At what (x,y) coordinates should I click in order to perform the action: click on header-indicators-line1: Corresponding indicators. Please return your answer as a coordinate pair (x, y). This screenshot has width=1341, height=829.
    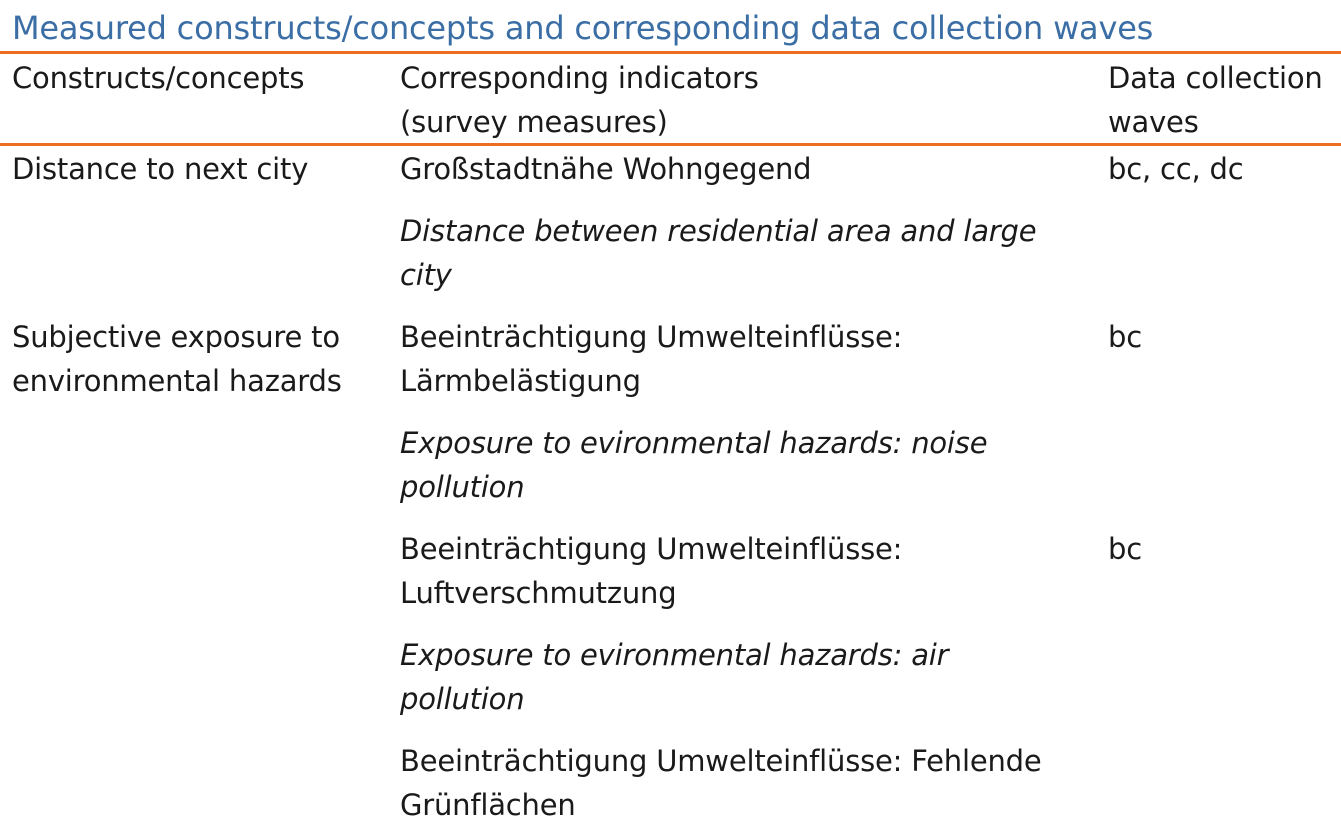
    Looking at the image, I should click on (579, 78).